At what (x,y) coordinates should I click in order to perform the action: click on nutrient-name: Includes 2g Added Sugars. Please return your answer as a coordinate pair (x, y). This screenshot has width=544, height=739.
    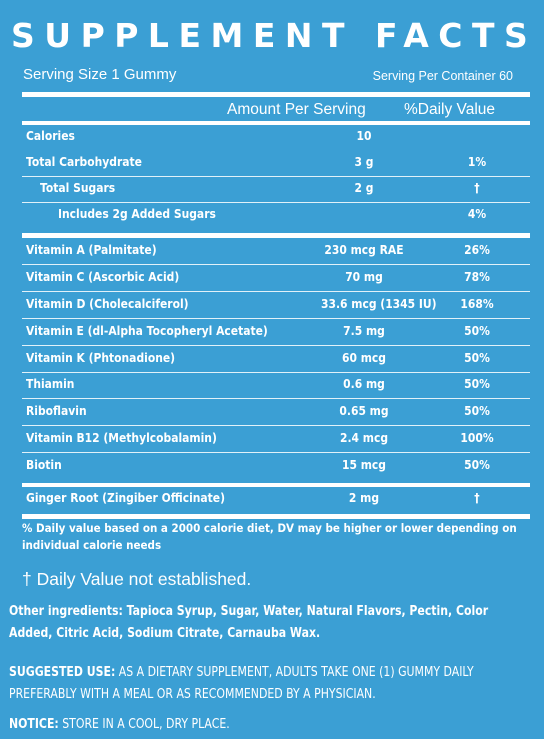
    Looking at the image, I should click on (137, 213).